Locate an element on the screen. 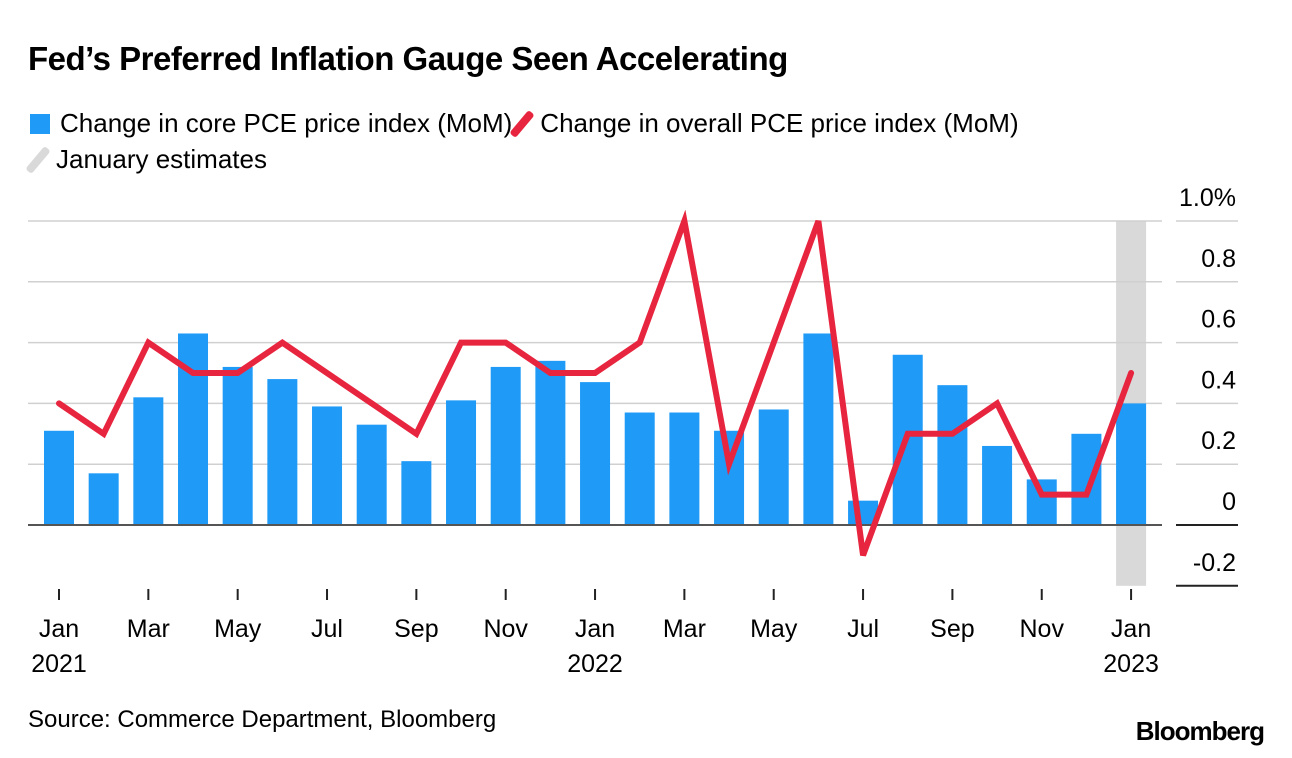  y-tick-label: -0.2 is located at coordinates (1214, 563).